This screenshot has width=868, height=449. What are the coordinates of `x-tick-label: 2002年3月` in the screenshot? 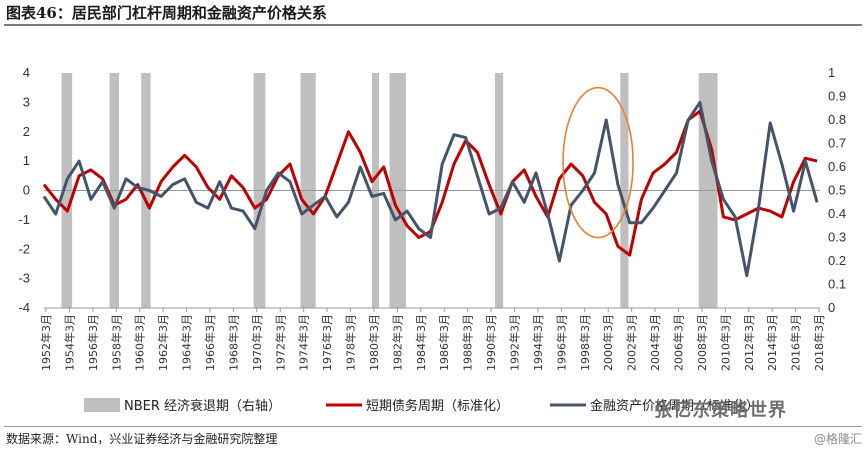 It's located at (632, 342).